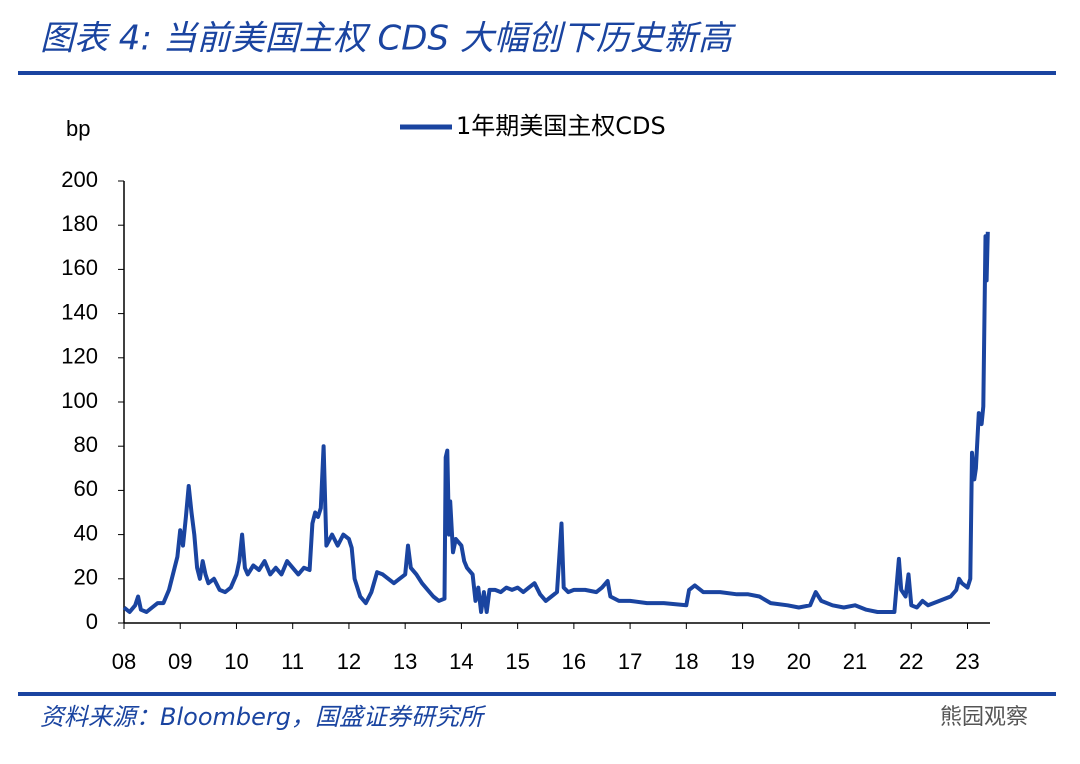 The width and height of the screenshot is (1080, 764). Describe the element at coordinates (86, 444) in the screenshot. I see `y-tick-label: 80` at that location.